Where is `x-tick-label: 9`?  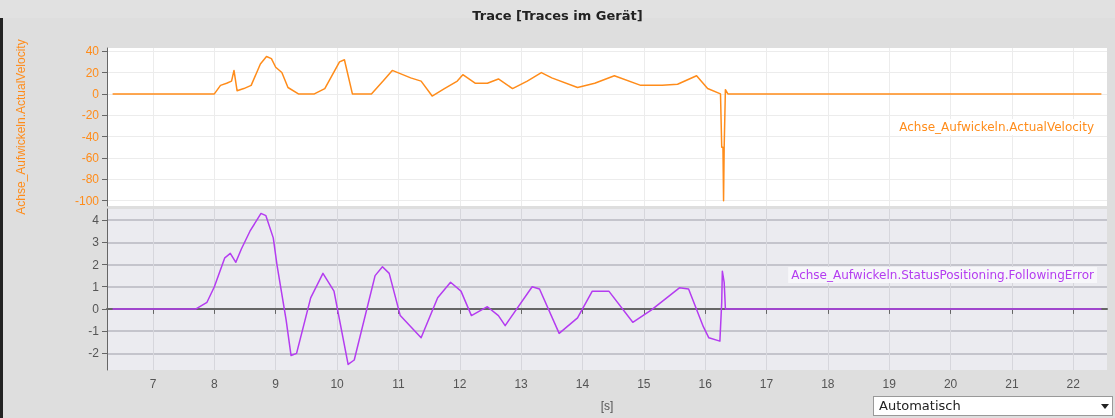 x-tick-label: 9 is located at coordinates (276, 384).